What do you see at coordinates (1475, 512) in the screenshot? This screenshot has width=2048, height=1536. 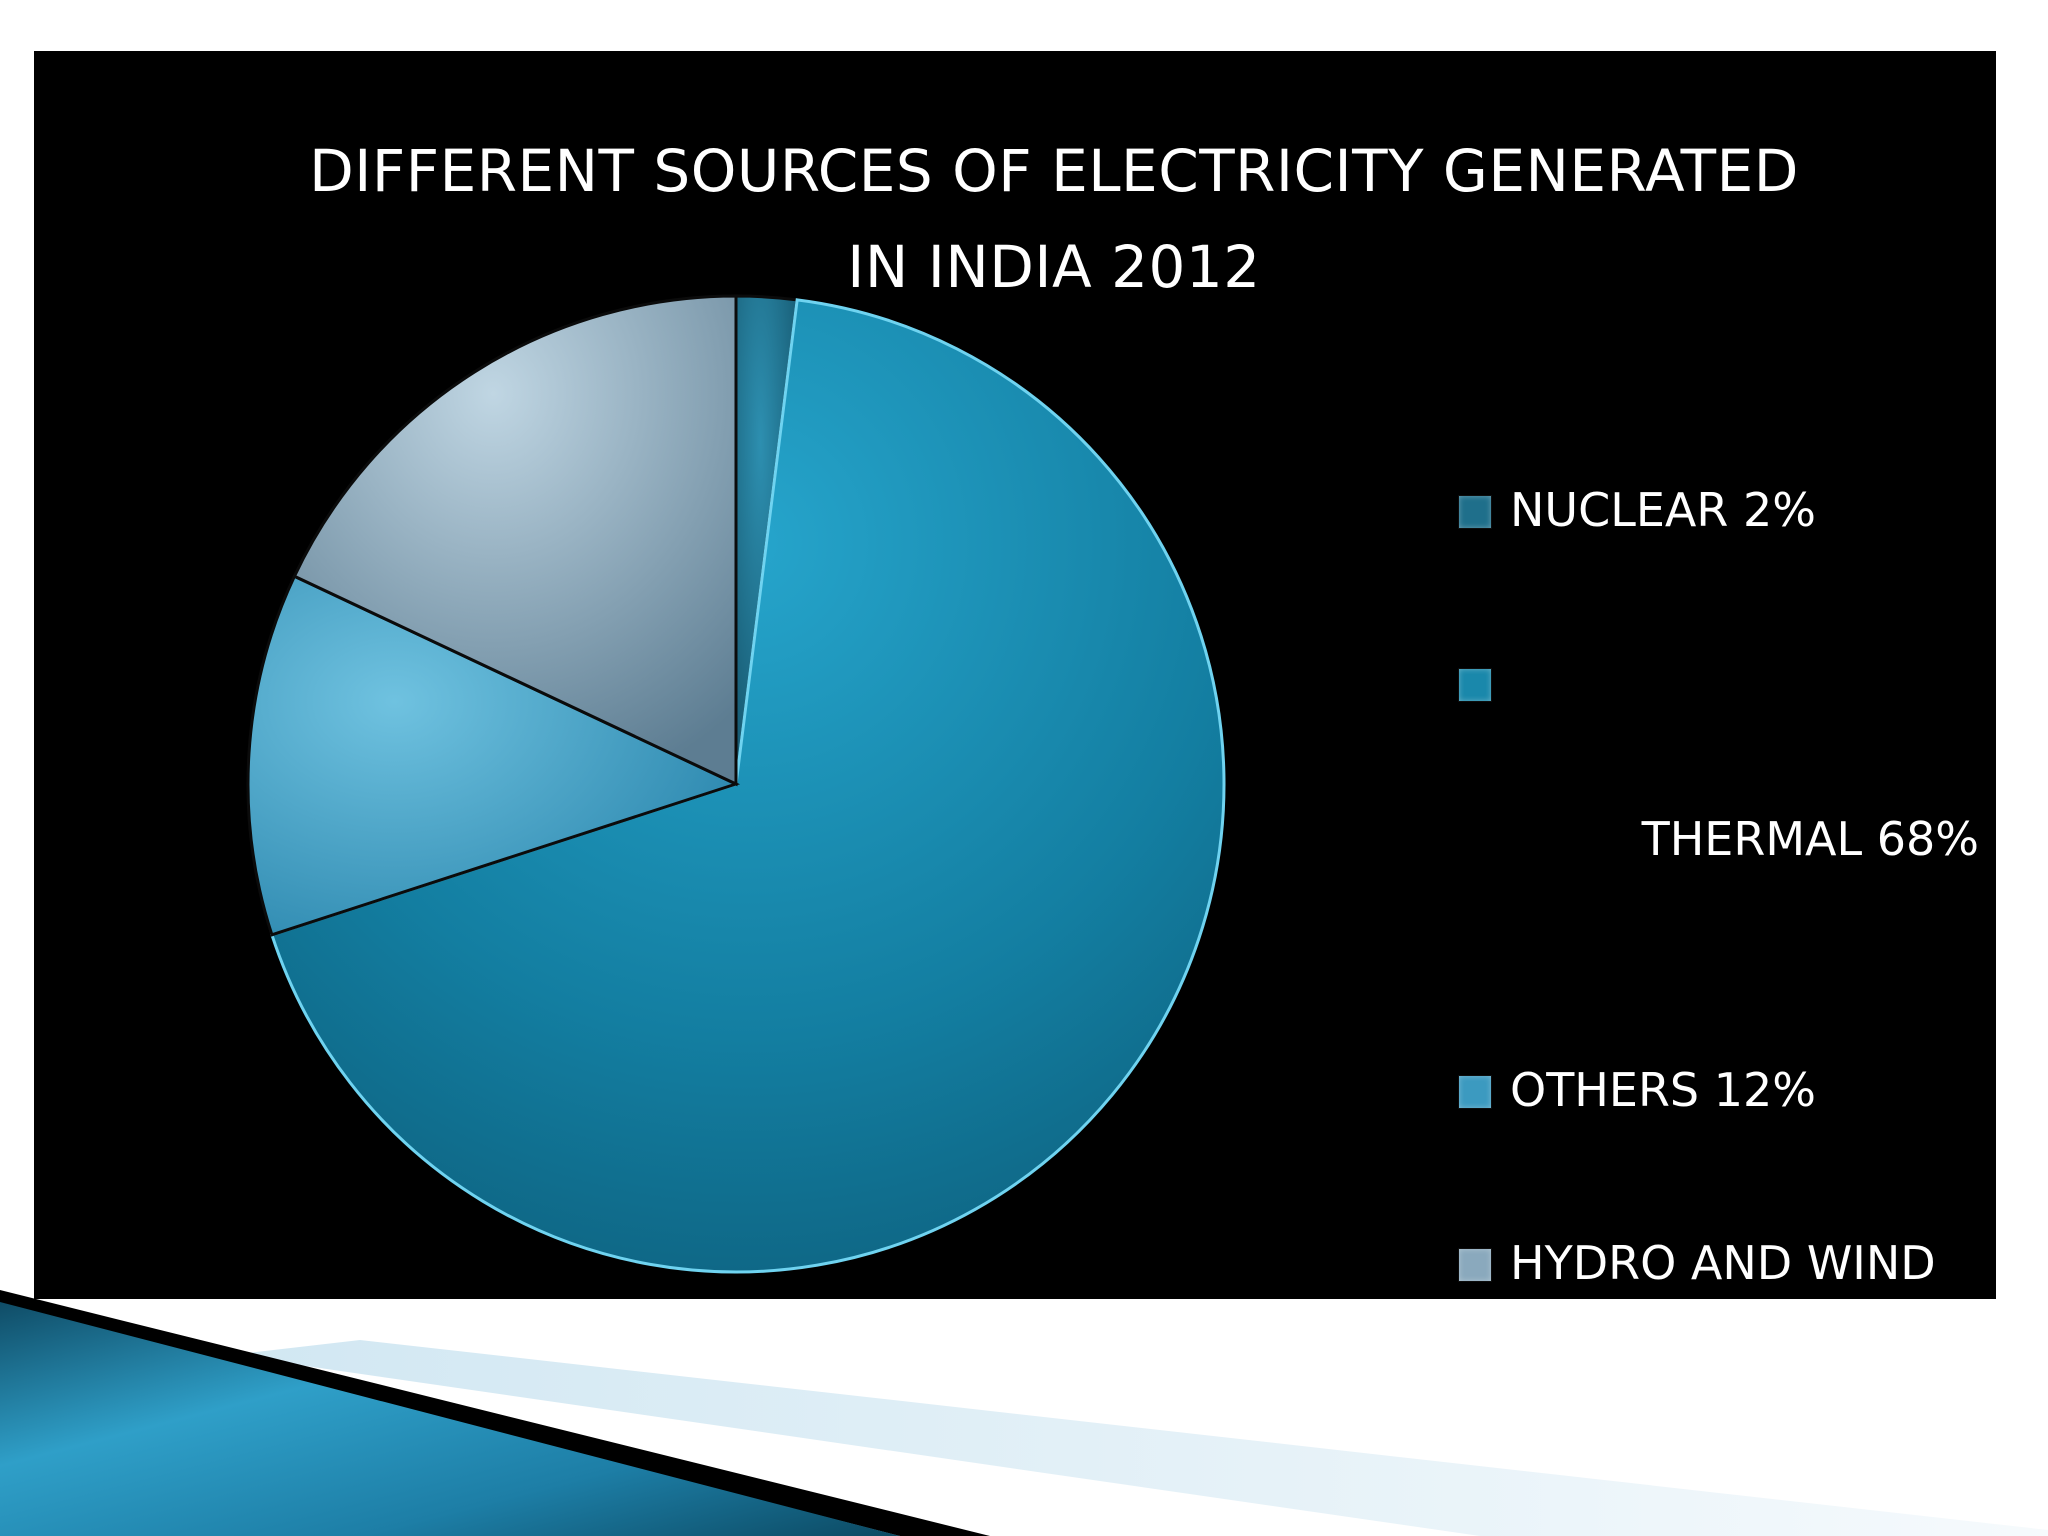 I see `legend-swatch-nuclear` at bounding box center [1475, 512].